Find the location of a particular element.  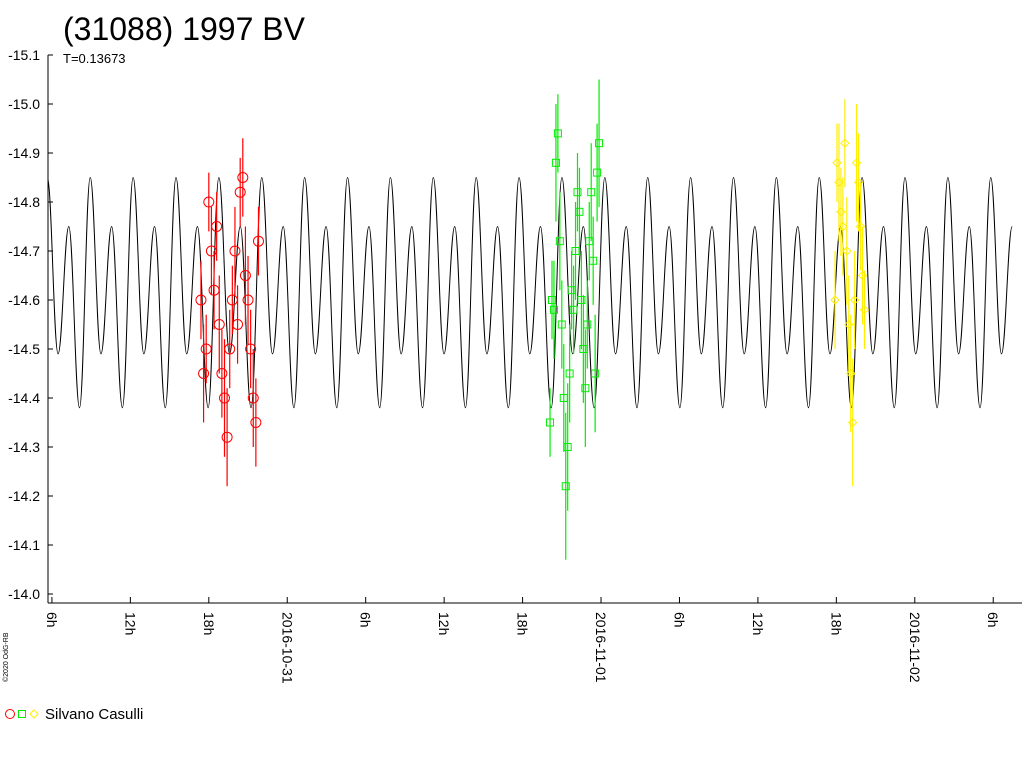

y-tick-label: -14.6 is located at coordinates (24, 300).